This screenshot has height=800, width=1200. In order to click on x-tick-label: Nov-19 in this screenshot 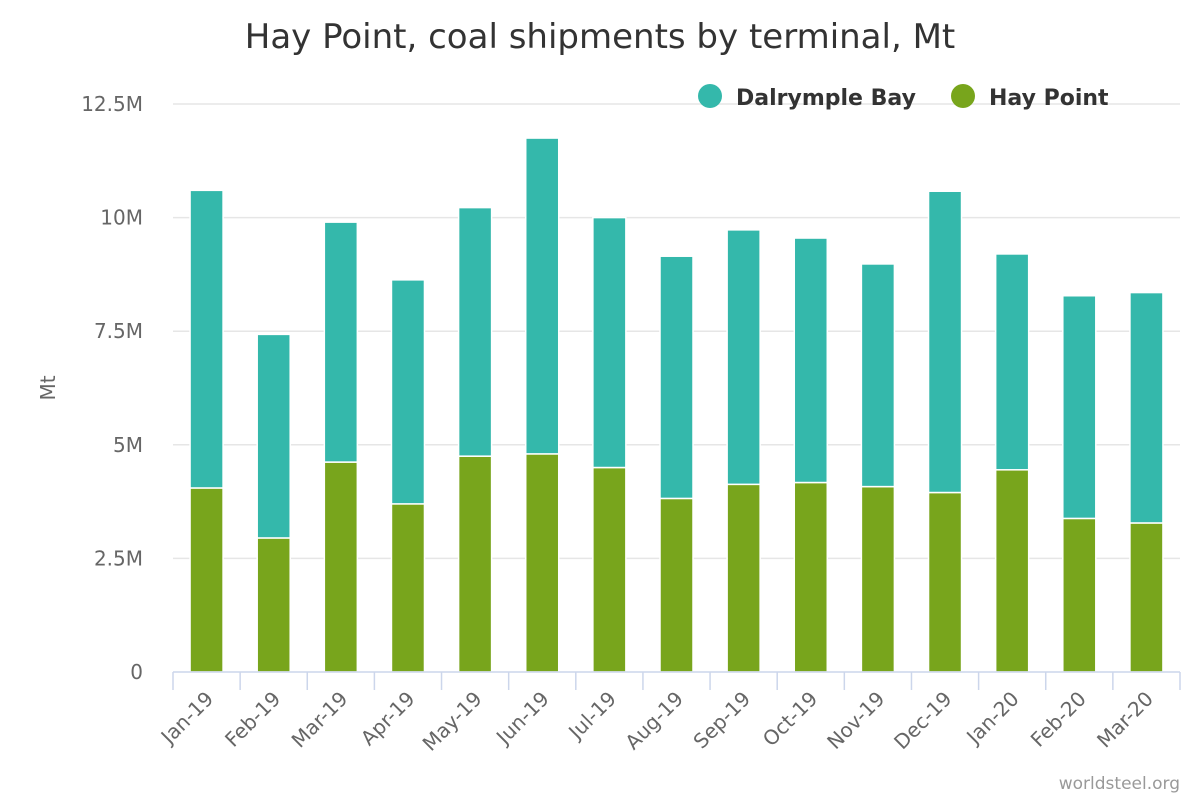, I will do `click(855, 720)`.